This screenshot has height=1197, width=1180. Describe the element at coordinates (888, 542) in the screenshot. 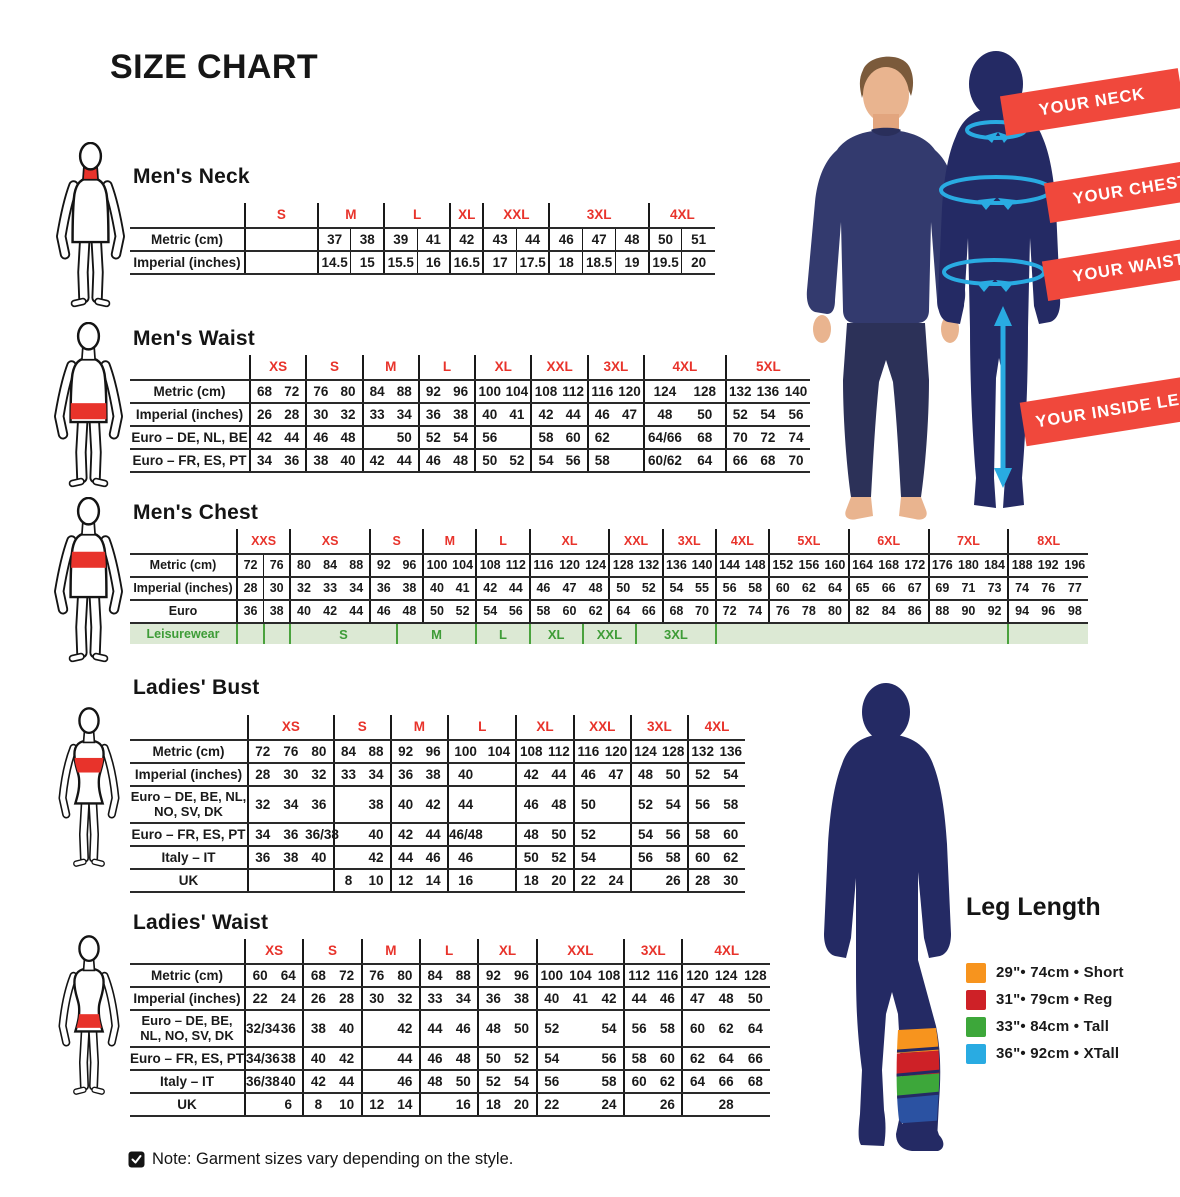

I see `size-group-header: 6XL` at that location.